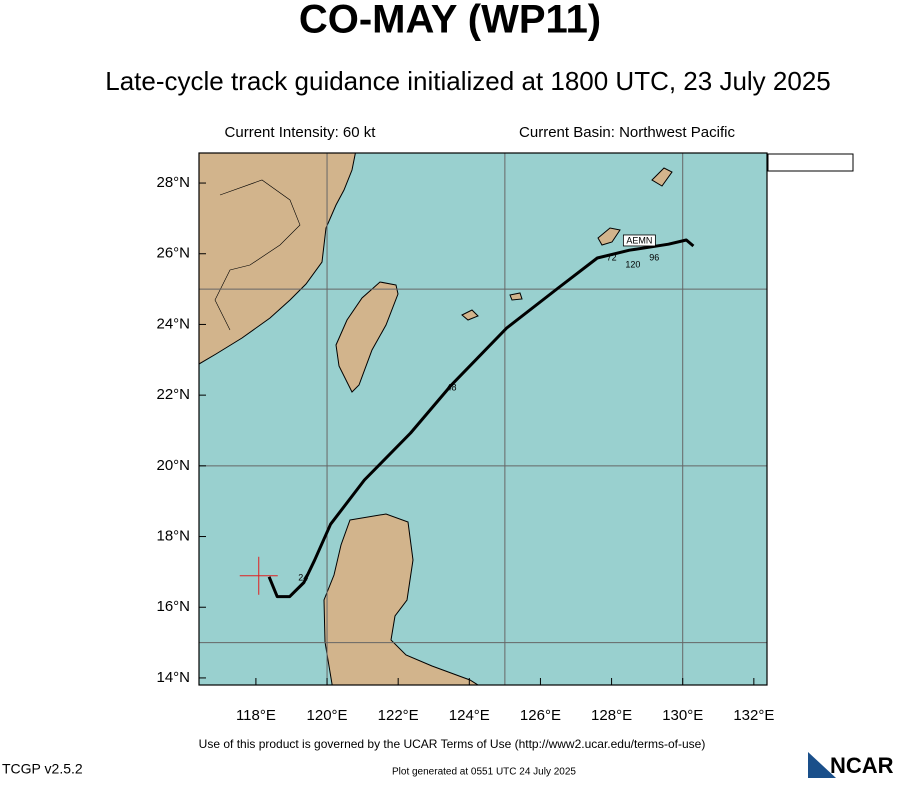  Describe the element at coordinates (810, 162) in the screenshot. I see `legend-box` at that location.